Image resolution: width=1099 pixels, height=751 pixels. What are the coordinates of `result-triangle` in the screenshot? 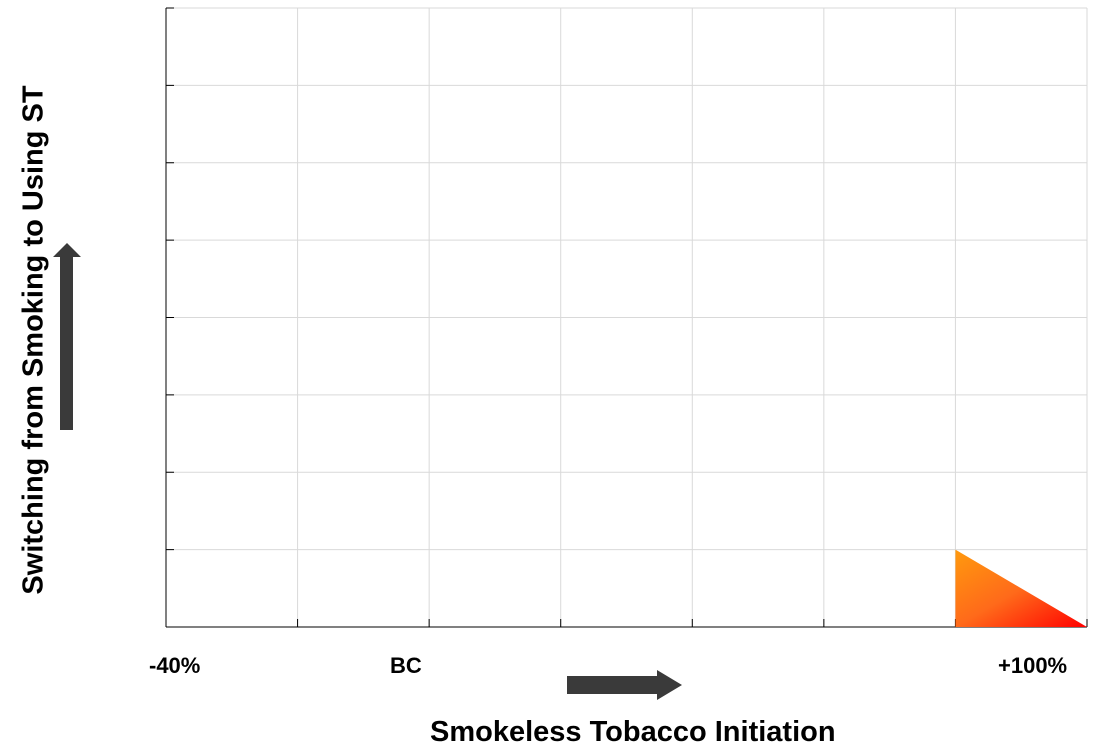 It's located at (1021, 588).